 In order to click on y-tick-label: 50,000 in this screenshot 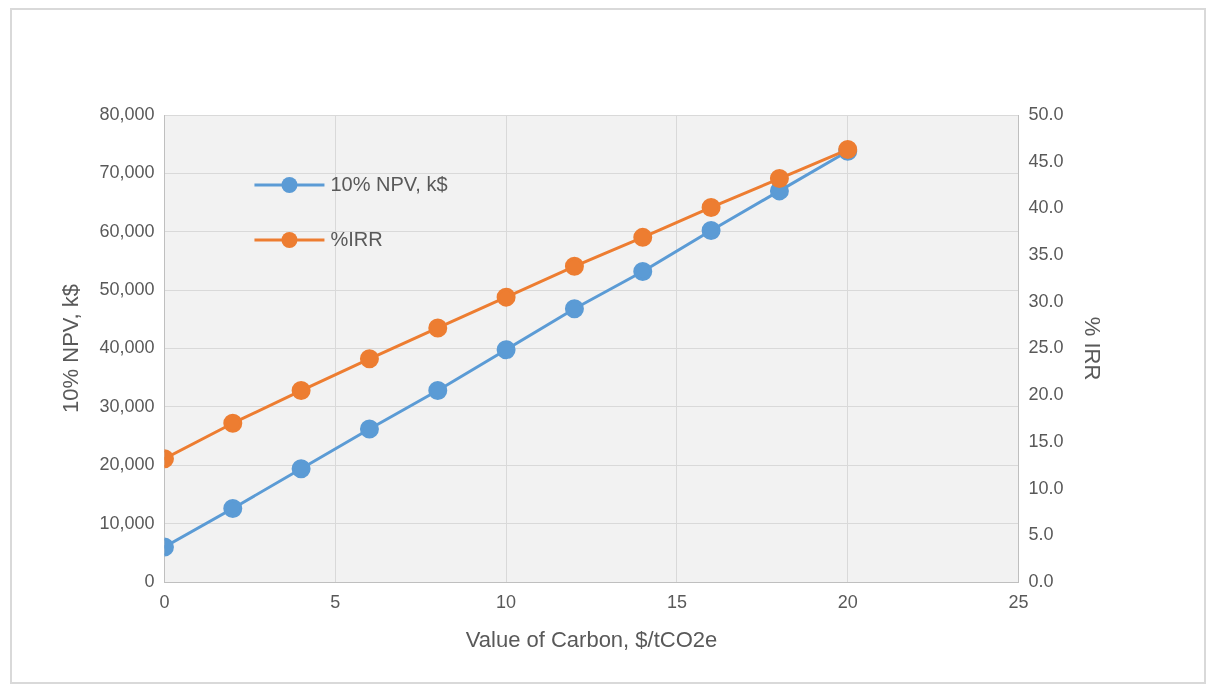, I will do `click(127, 289)`.